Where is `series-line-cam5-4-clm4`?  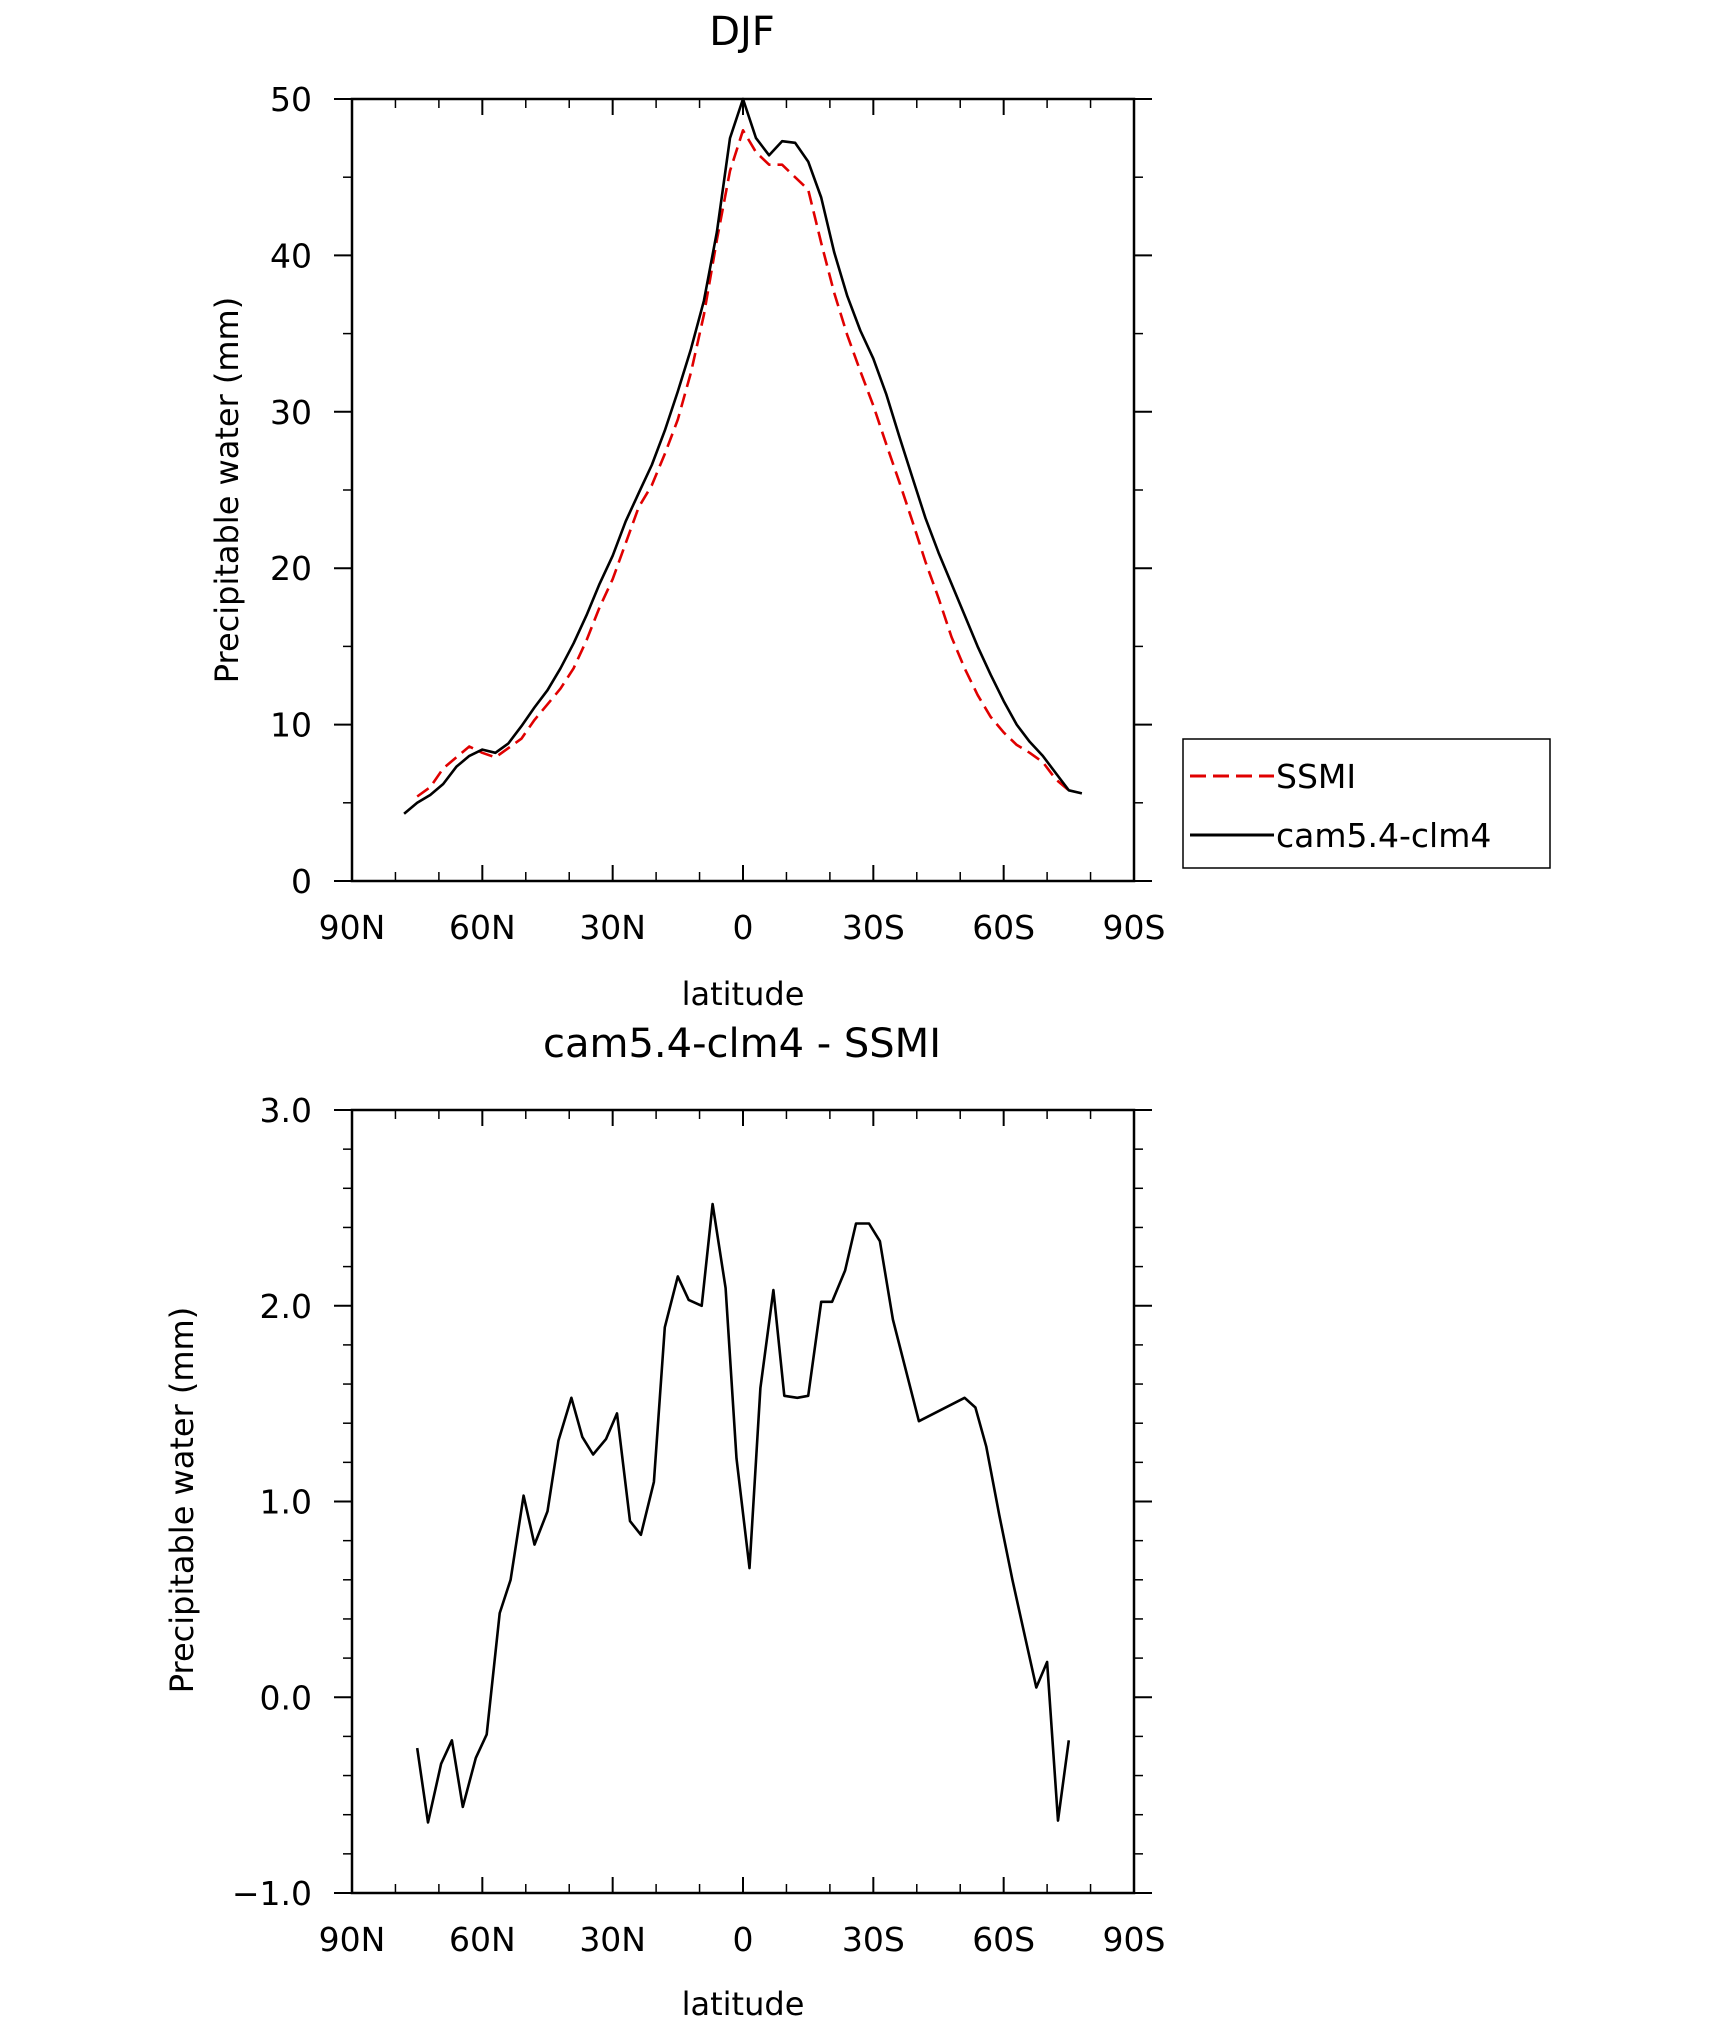 series-line-cam5-4-clm4 is located at coordinates (743, 456).